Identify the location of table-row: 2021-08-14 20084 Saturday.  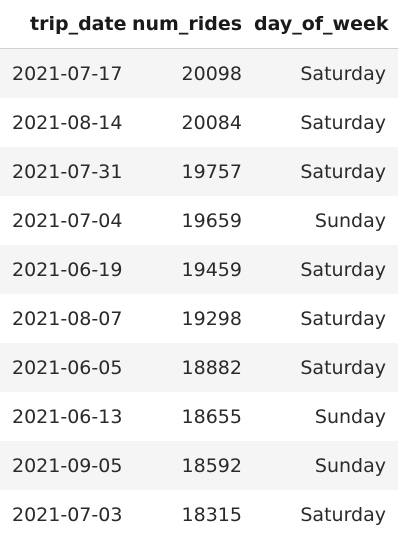
(199, 122).